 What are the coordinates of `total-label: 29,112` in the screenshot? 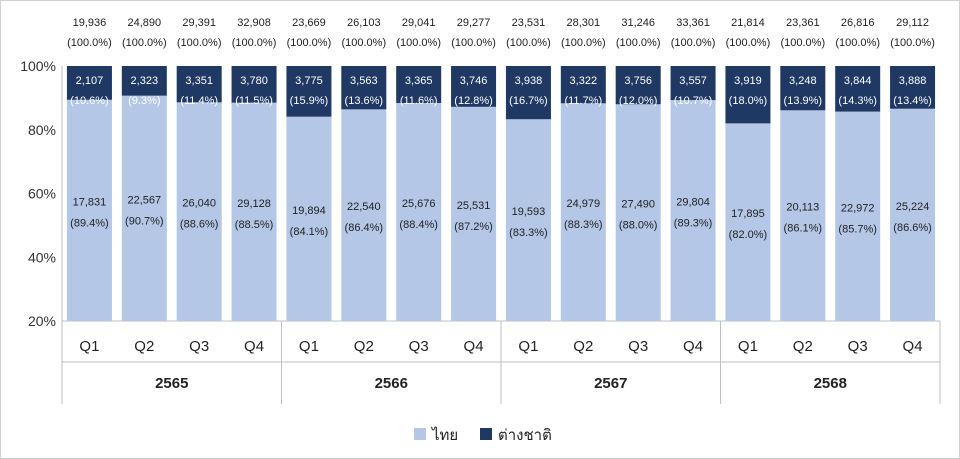 It's located at (912, 23).